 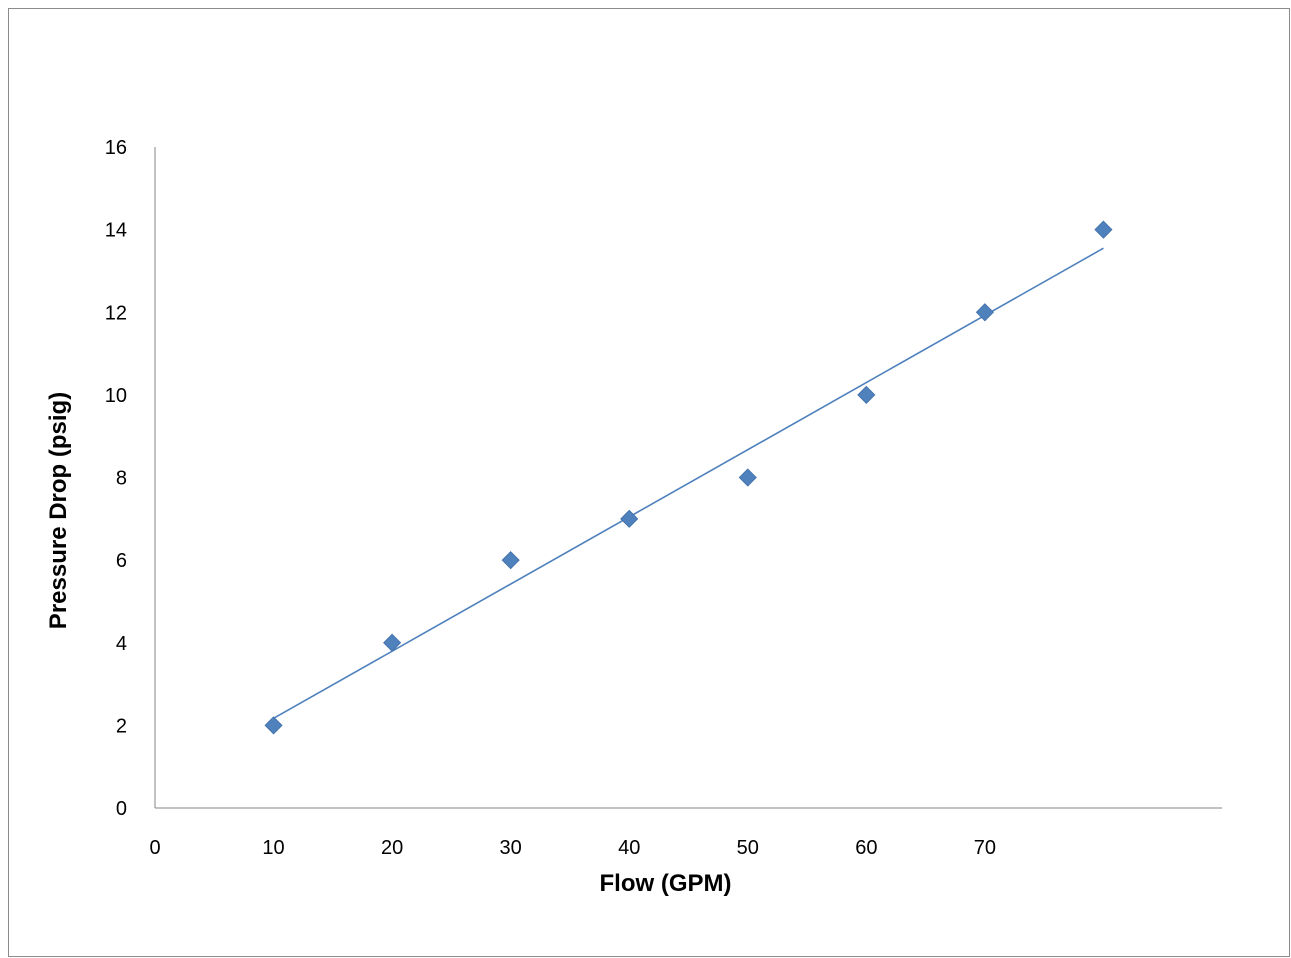 I want to click on y-tick-label: 0, so click(x=121, y=809).